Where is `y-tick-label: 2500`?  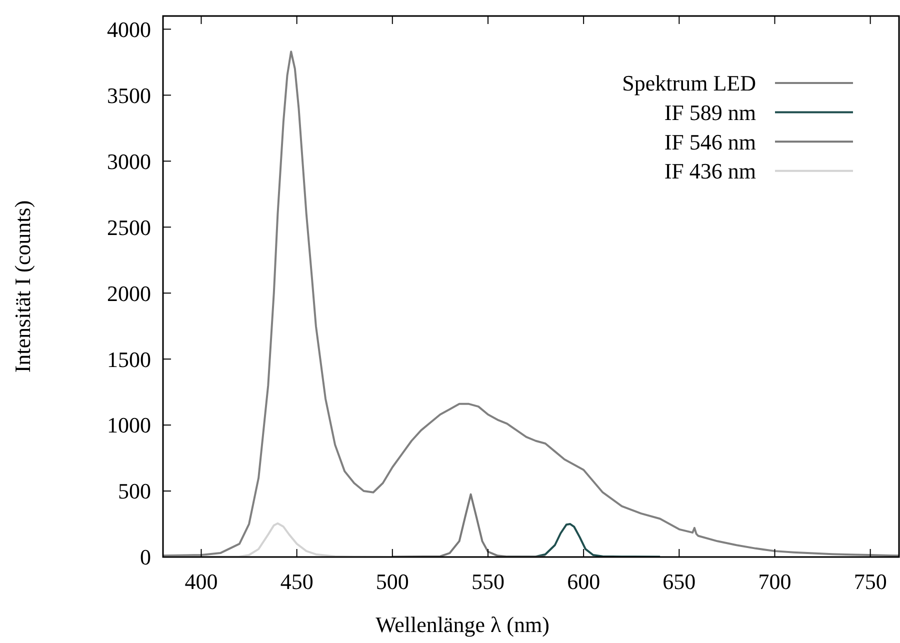
y-tick-label: 2500 is located at coordinates (129, 227).